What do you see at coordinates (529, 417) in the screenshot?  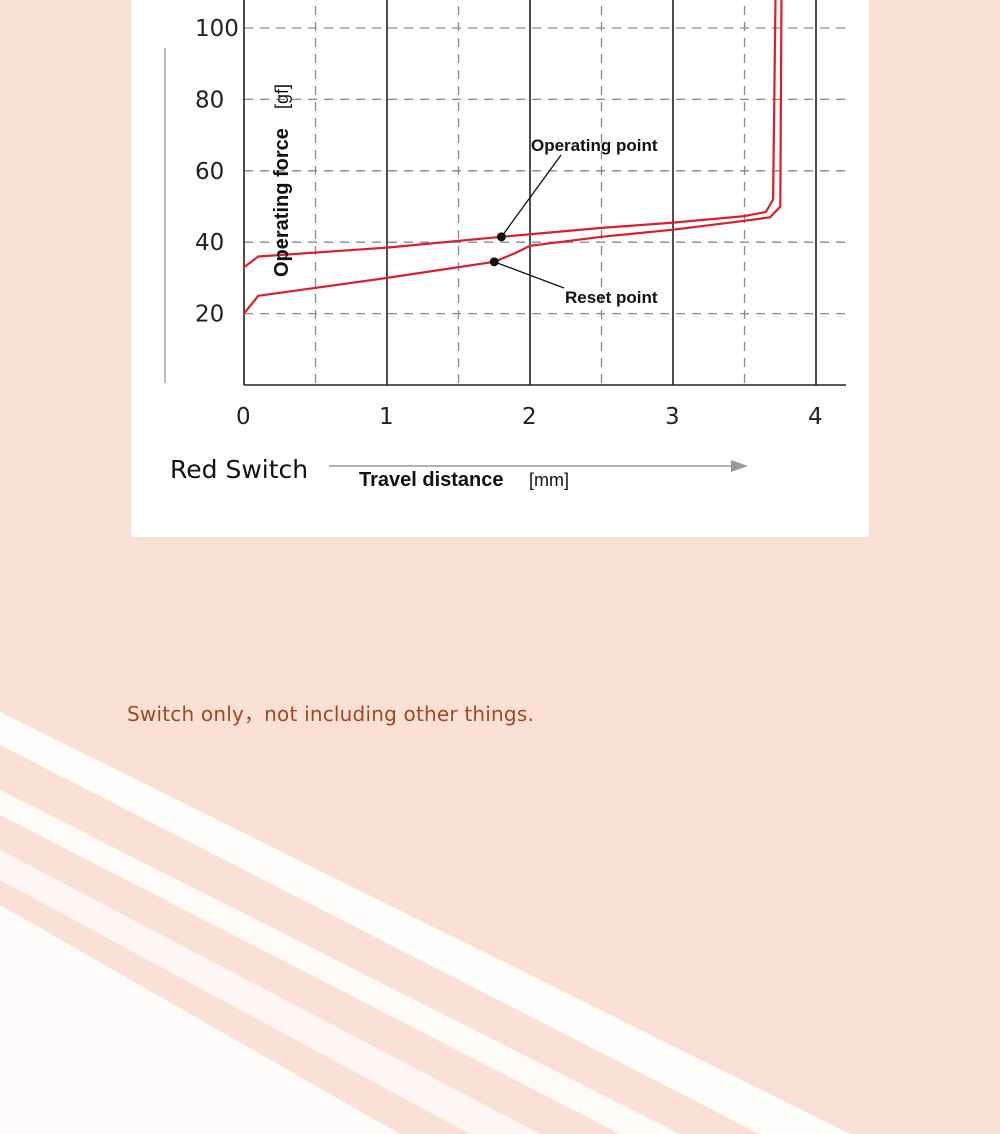 I see `x-tick-label: 2` at bounding box center [529, 417].